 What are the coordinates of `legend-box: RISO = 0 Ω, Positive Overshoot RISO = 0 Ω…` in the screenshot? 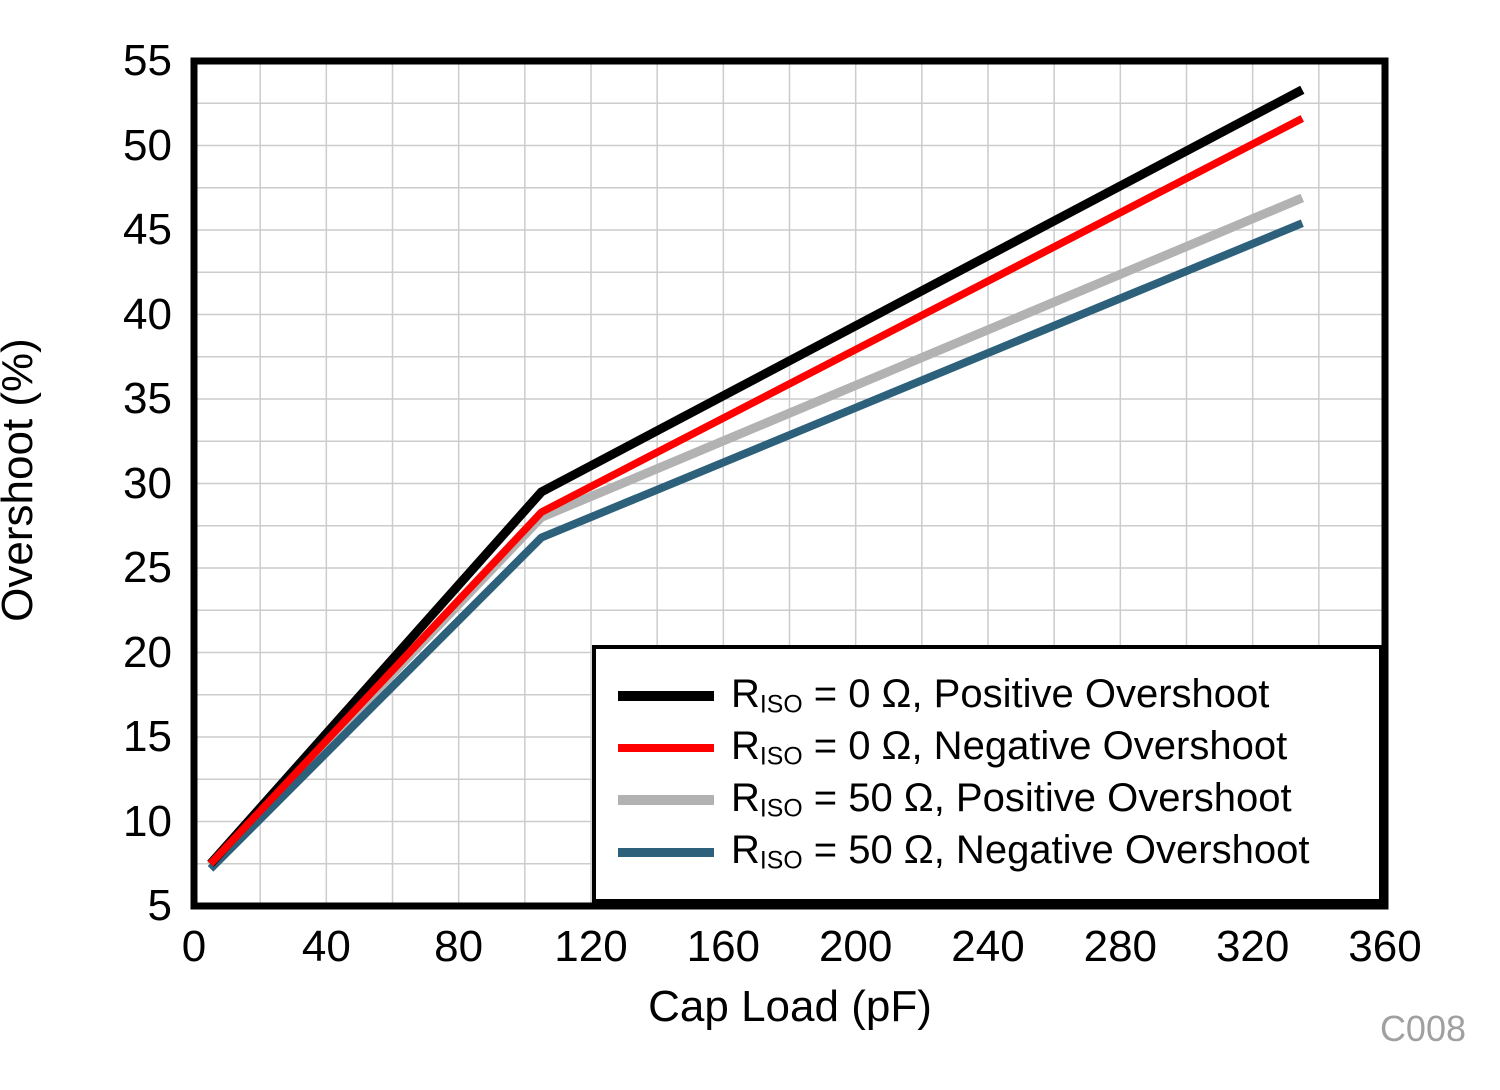 It's located at (987, 774).